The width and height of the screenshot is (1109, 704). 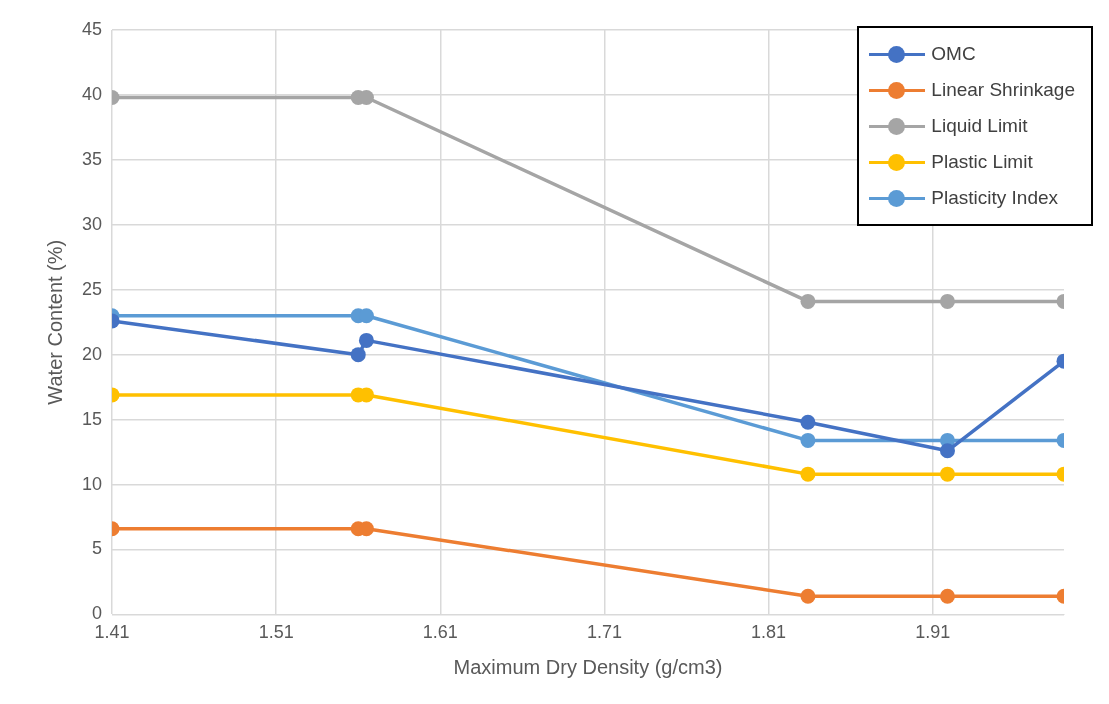 I want to click on x-tick-label: 1.71, so click(x=604, y=632).